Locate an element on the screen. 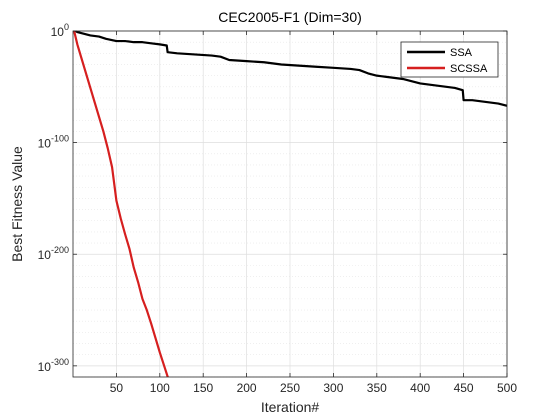 Image resolution: width=560 pixels, height=420 pixels. x-tick-label: 350 is located at coordinates (377, 388).